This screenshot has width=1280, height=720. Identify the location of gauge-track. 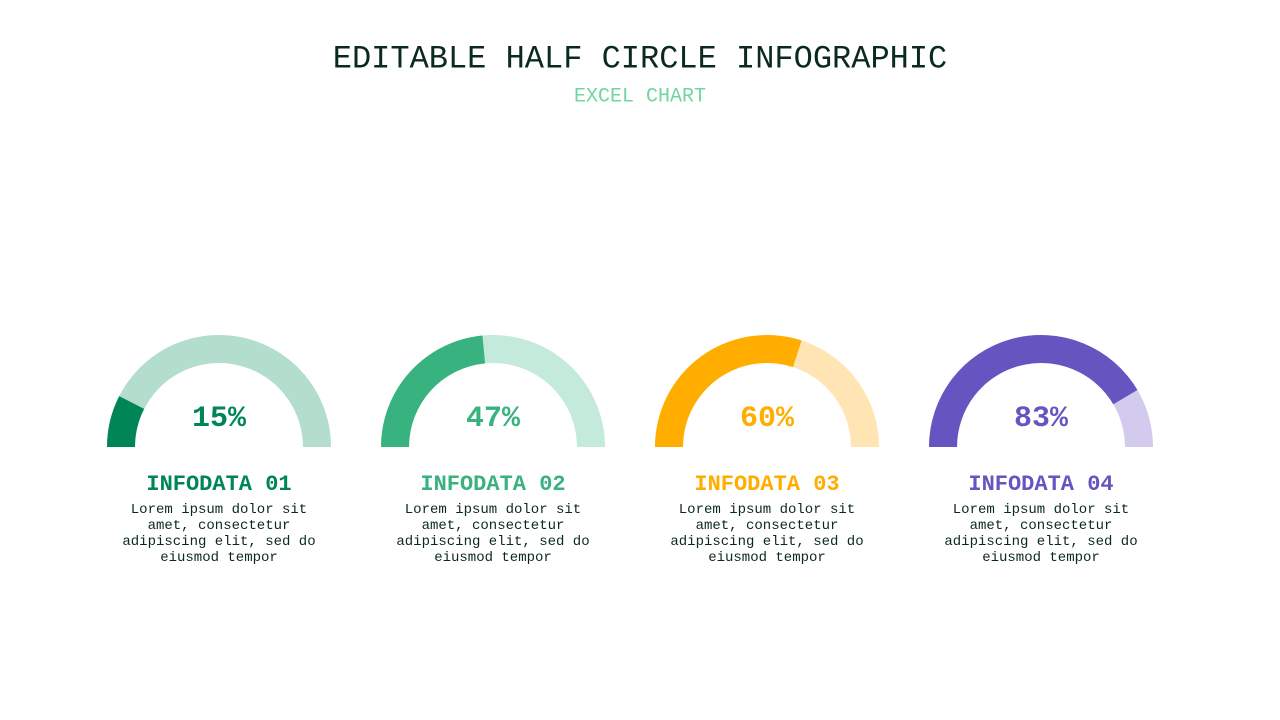
(219, 391).